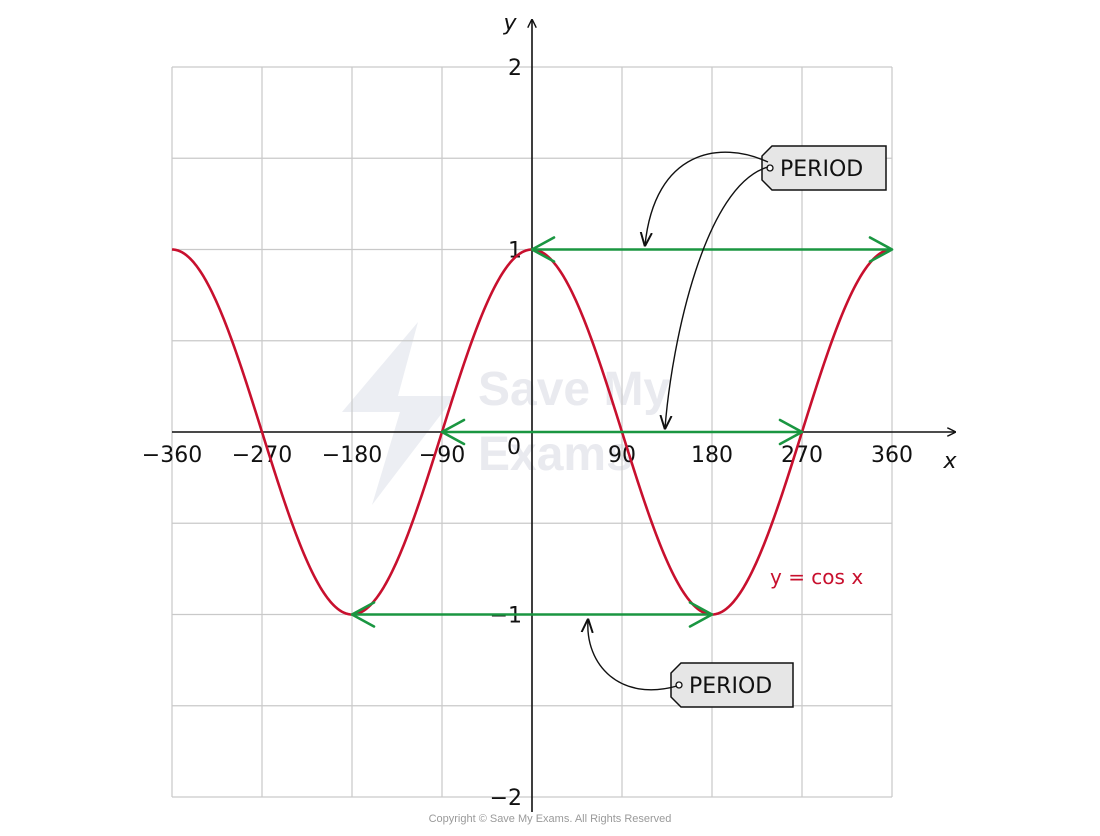 This screenshot has height=836, width=1100. Describe the element at coordinates (712, 455) in the screenshot. I see `x-tick-label: 180` at that location.